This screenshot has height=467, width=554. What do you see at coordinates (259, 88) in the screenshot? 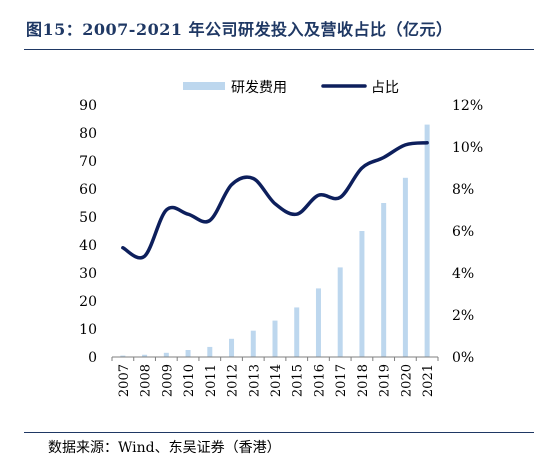
I see `legend-bar-label: 研发费用` at bounding box center [259, 88].